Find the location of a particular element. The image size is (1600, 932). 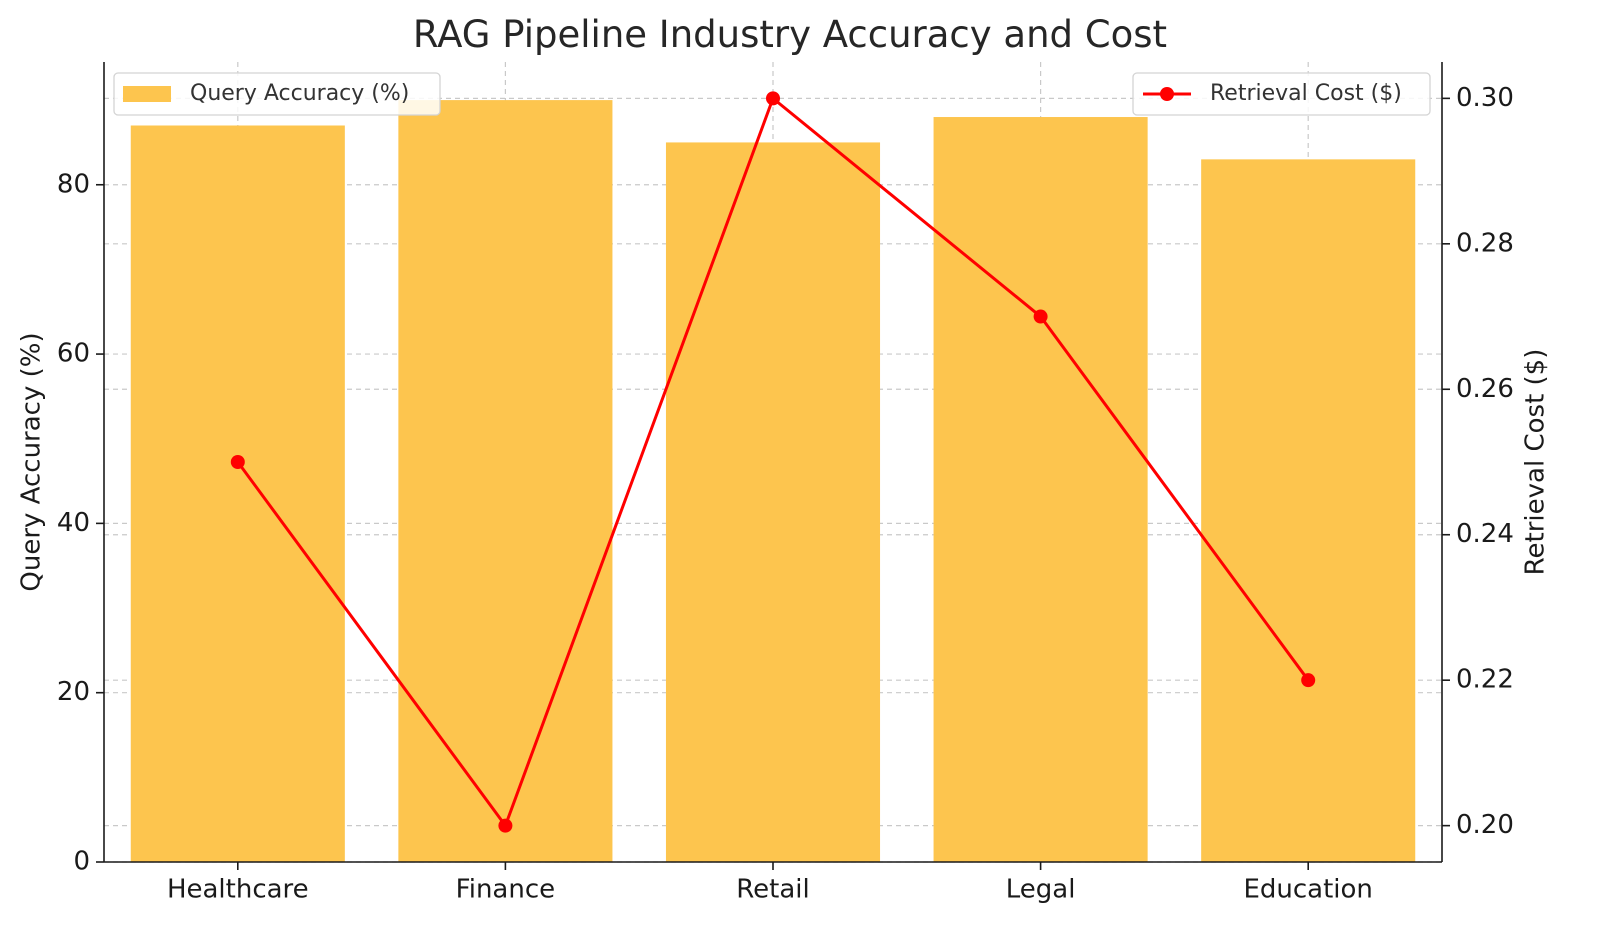

y-right-tick-label: 0.24 is located at coordinates (1485, 534).